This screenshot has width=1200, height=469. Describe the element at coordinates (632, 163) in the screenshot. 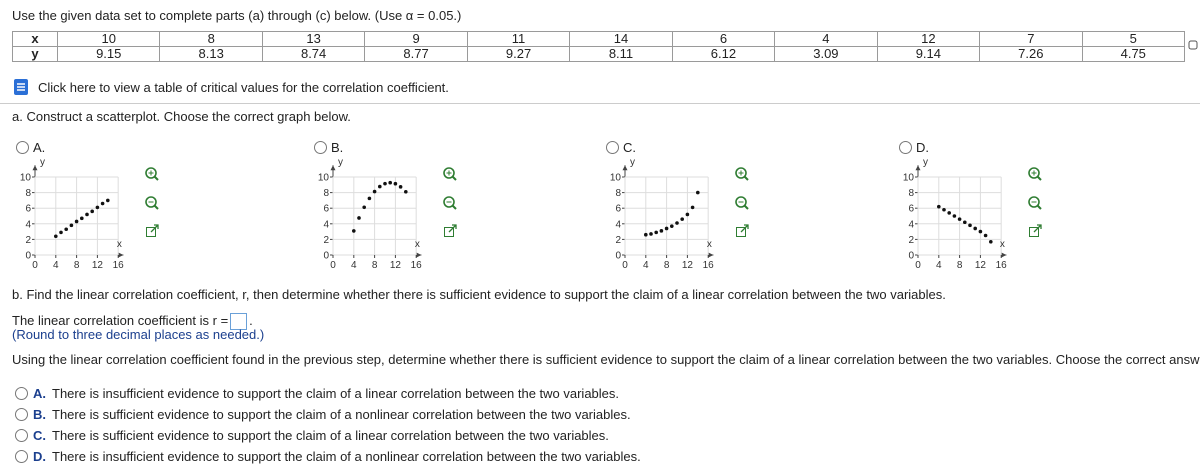

I see `y-axis-label: y` at that location.